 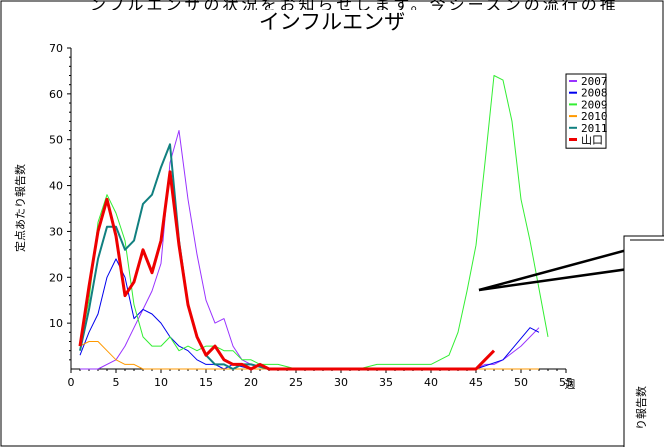 What do you see at coordinates (296, 382) in the screenshot?
I see `x-tick-label: 25` at bounding box center [296, 382].